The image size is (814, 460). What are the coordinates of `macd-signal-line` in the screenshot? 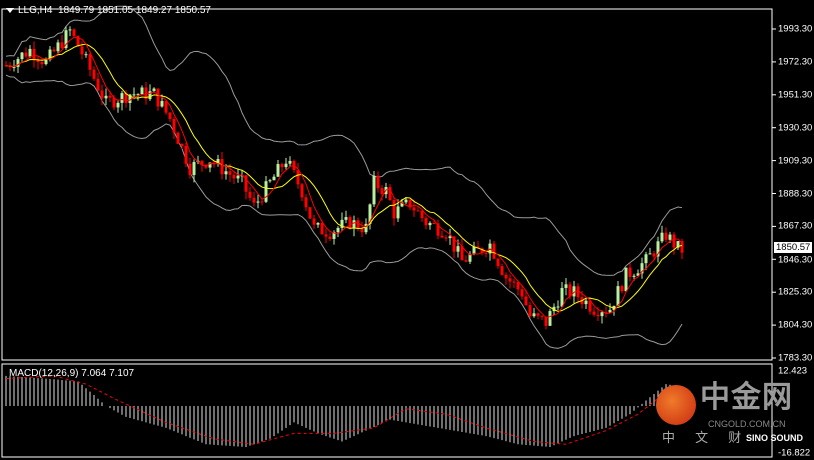 It's located at (344, 410).